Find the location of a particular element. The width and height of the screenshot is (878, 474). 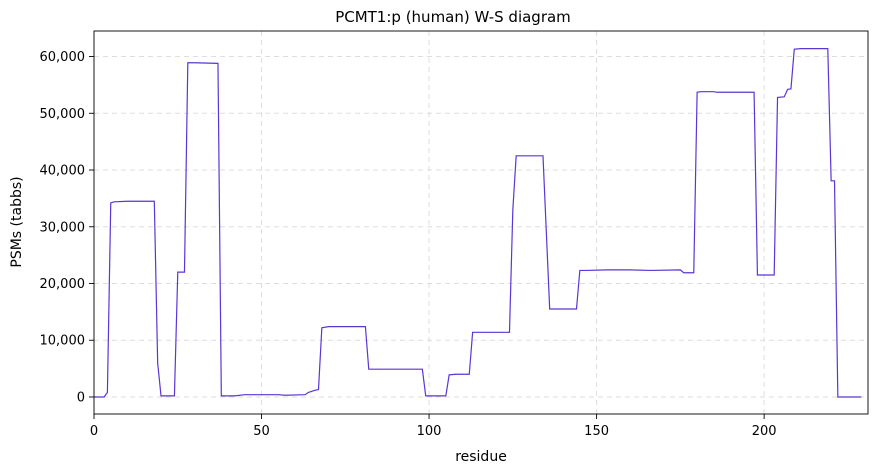

y-axis-label: PSMs (tabbs) is located at coordinates (17, 221).